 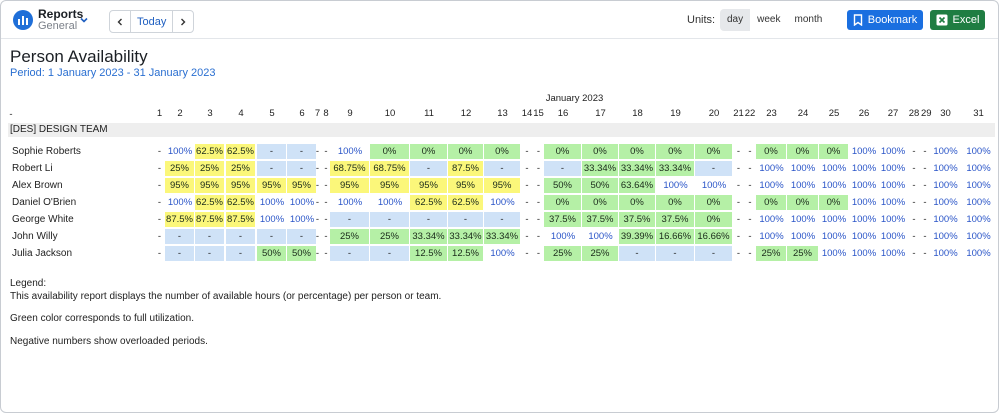 What do you see at coordinates (42, 253) in the screenshot?
I see `person-name: Julia Jackson` at bounding box center [42, 253].